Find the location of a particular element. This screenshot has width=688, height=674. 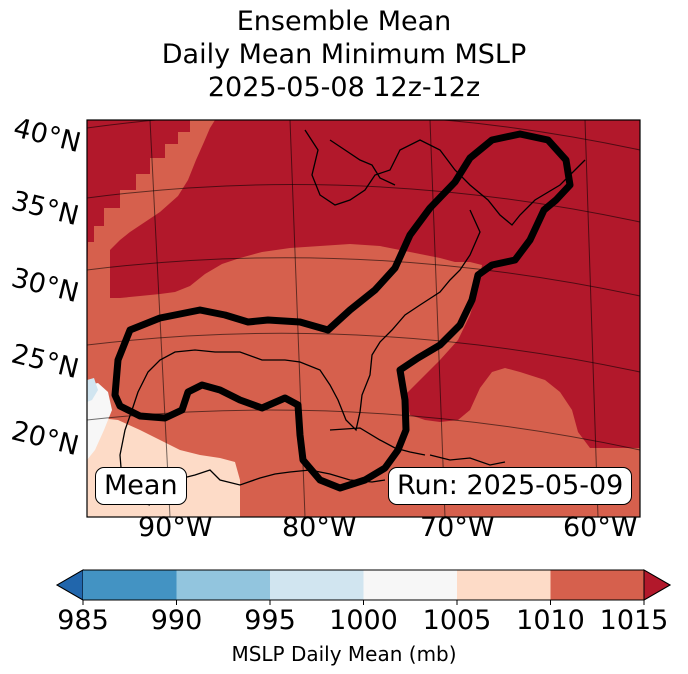

colorbar-tick-1015: 1015 is located at coordinates (634, 620).